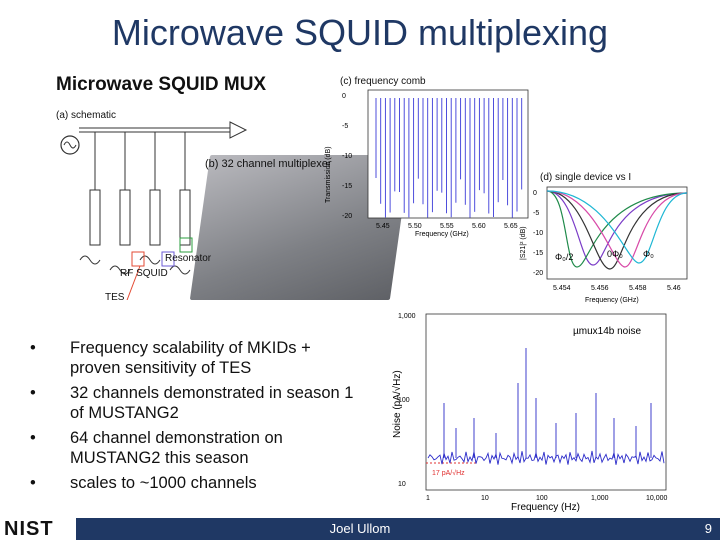 The image size is (720, 540). What do you see at coordinates (674, 288) in the screenshot?
I see `single-xtick: 5.46` at bounding box center [674, 288].